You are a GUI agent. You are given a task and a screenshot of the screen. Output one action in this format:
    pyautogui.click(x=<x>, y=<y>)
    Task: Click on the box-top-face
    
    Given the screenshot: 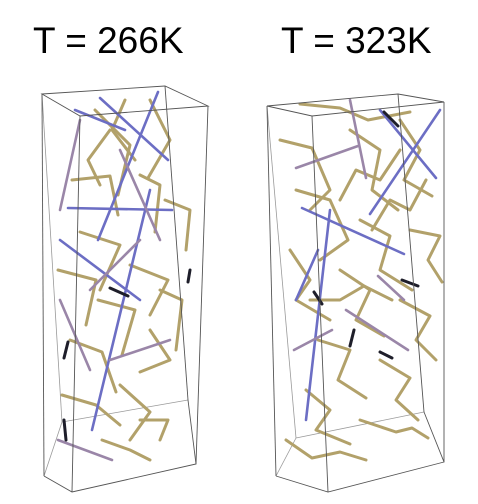 What is the action you would take?
    pyautogui.click(x=355, y=105)
    